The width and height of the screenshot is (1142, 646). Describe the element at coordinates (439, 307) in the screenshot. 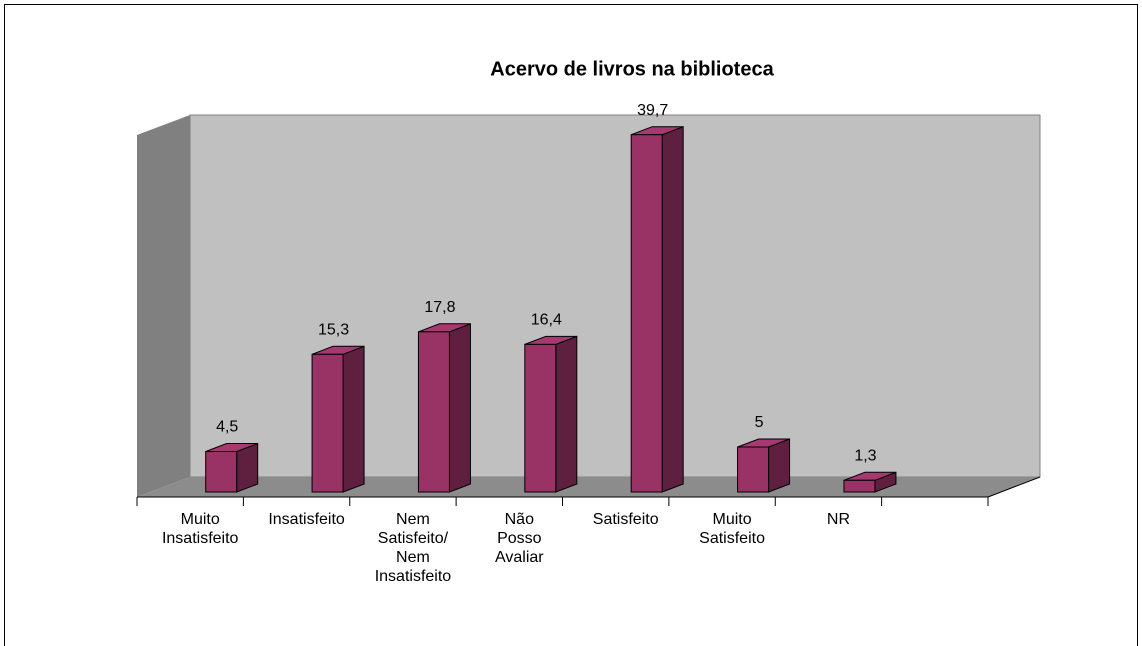

I see `value-label: 17,8` at that location.